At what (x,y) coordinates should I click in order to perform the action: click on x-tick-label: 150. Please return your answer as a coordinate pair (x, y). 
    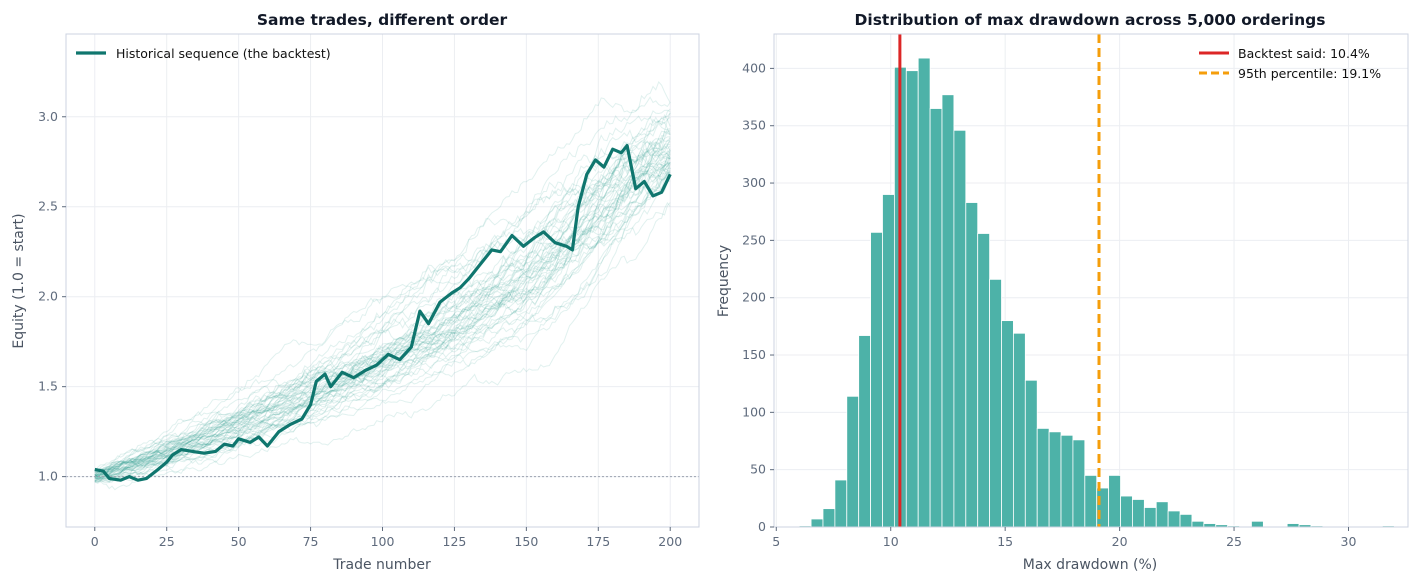
    Looking at the image, I should click on (526, 541).